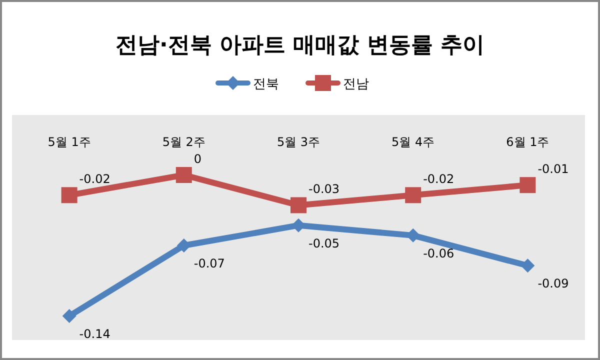 The width and height of the screenshot is (600, 360). Describe the element at coordinates (438, 253) in the screenshot. I see `data-label: -0.06` at that location.